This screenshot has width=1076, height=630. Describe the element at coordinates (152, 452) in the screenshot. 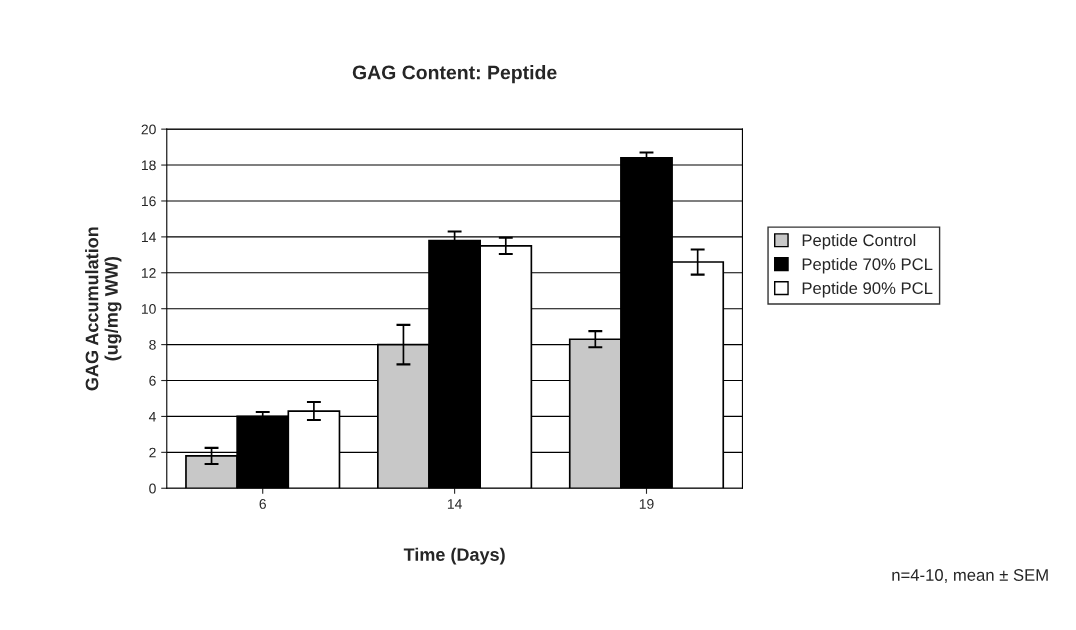

I see `y-tick-label: 2` at that location.